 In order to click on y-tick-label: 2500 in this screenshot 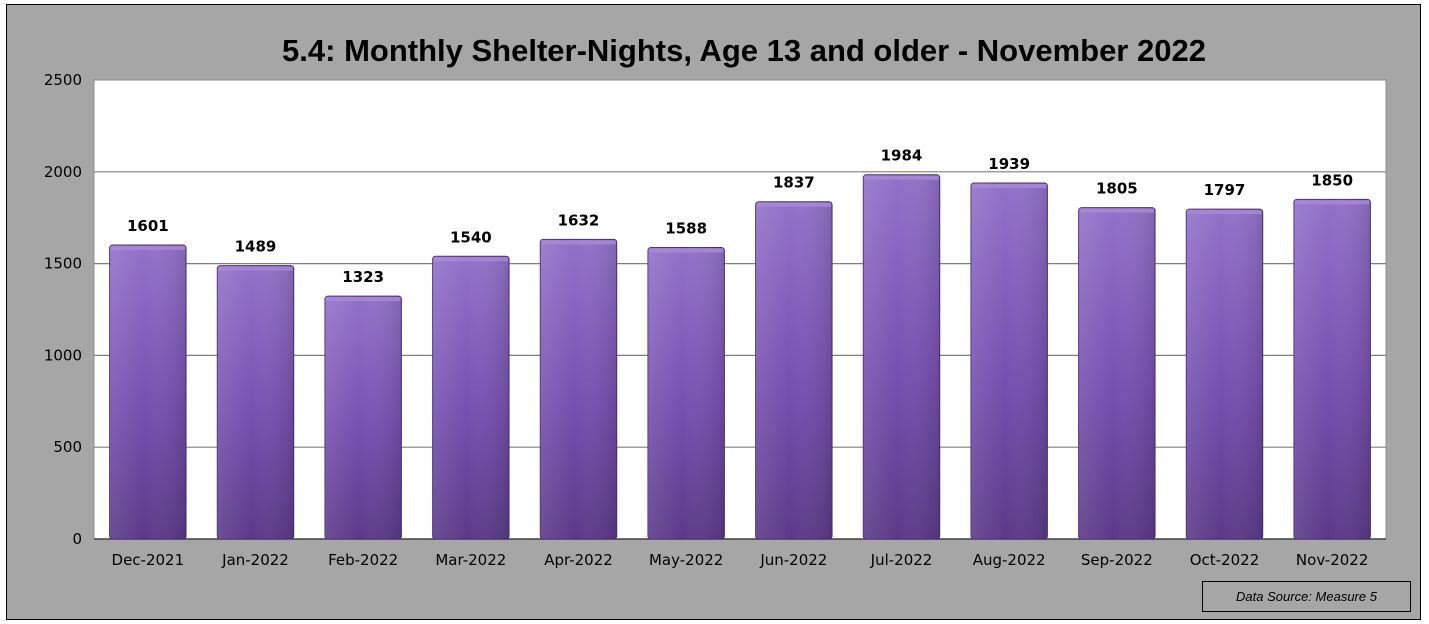, I will do `click(63, 80)`.